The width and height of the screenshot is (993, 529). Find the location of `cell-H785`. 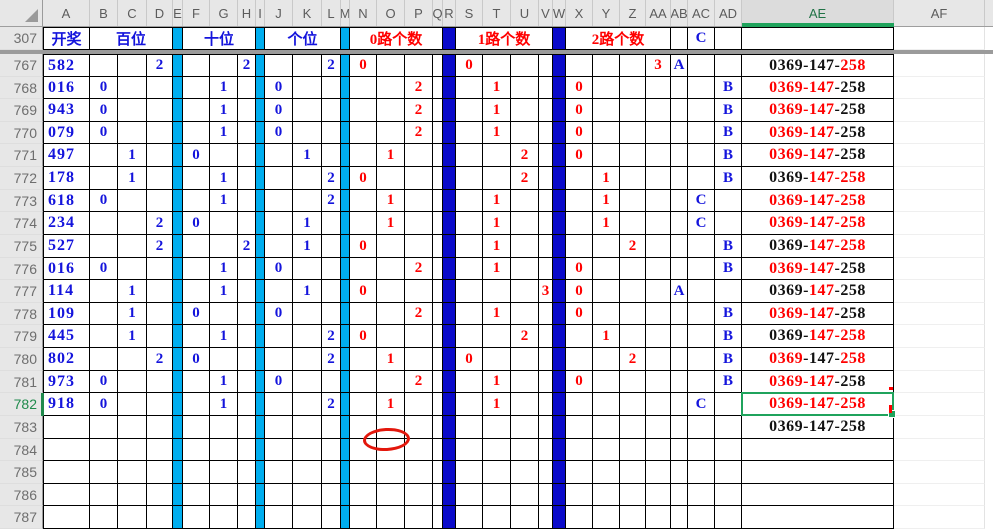

cell-H785 is located at coordinates (247, 472).